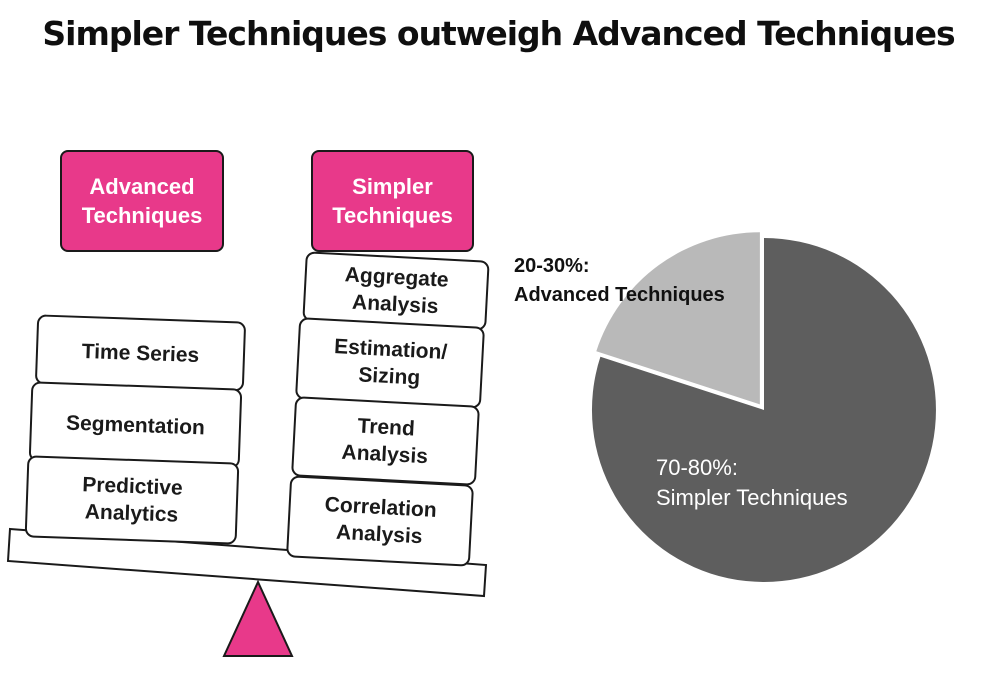 The width and height of the screenshot is (997, 679). What do you see at coordinates (392, 201) in the screenshot?
I see `simpler-techniques-header: Simpler Techniques` at bounding box center [392, 201].